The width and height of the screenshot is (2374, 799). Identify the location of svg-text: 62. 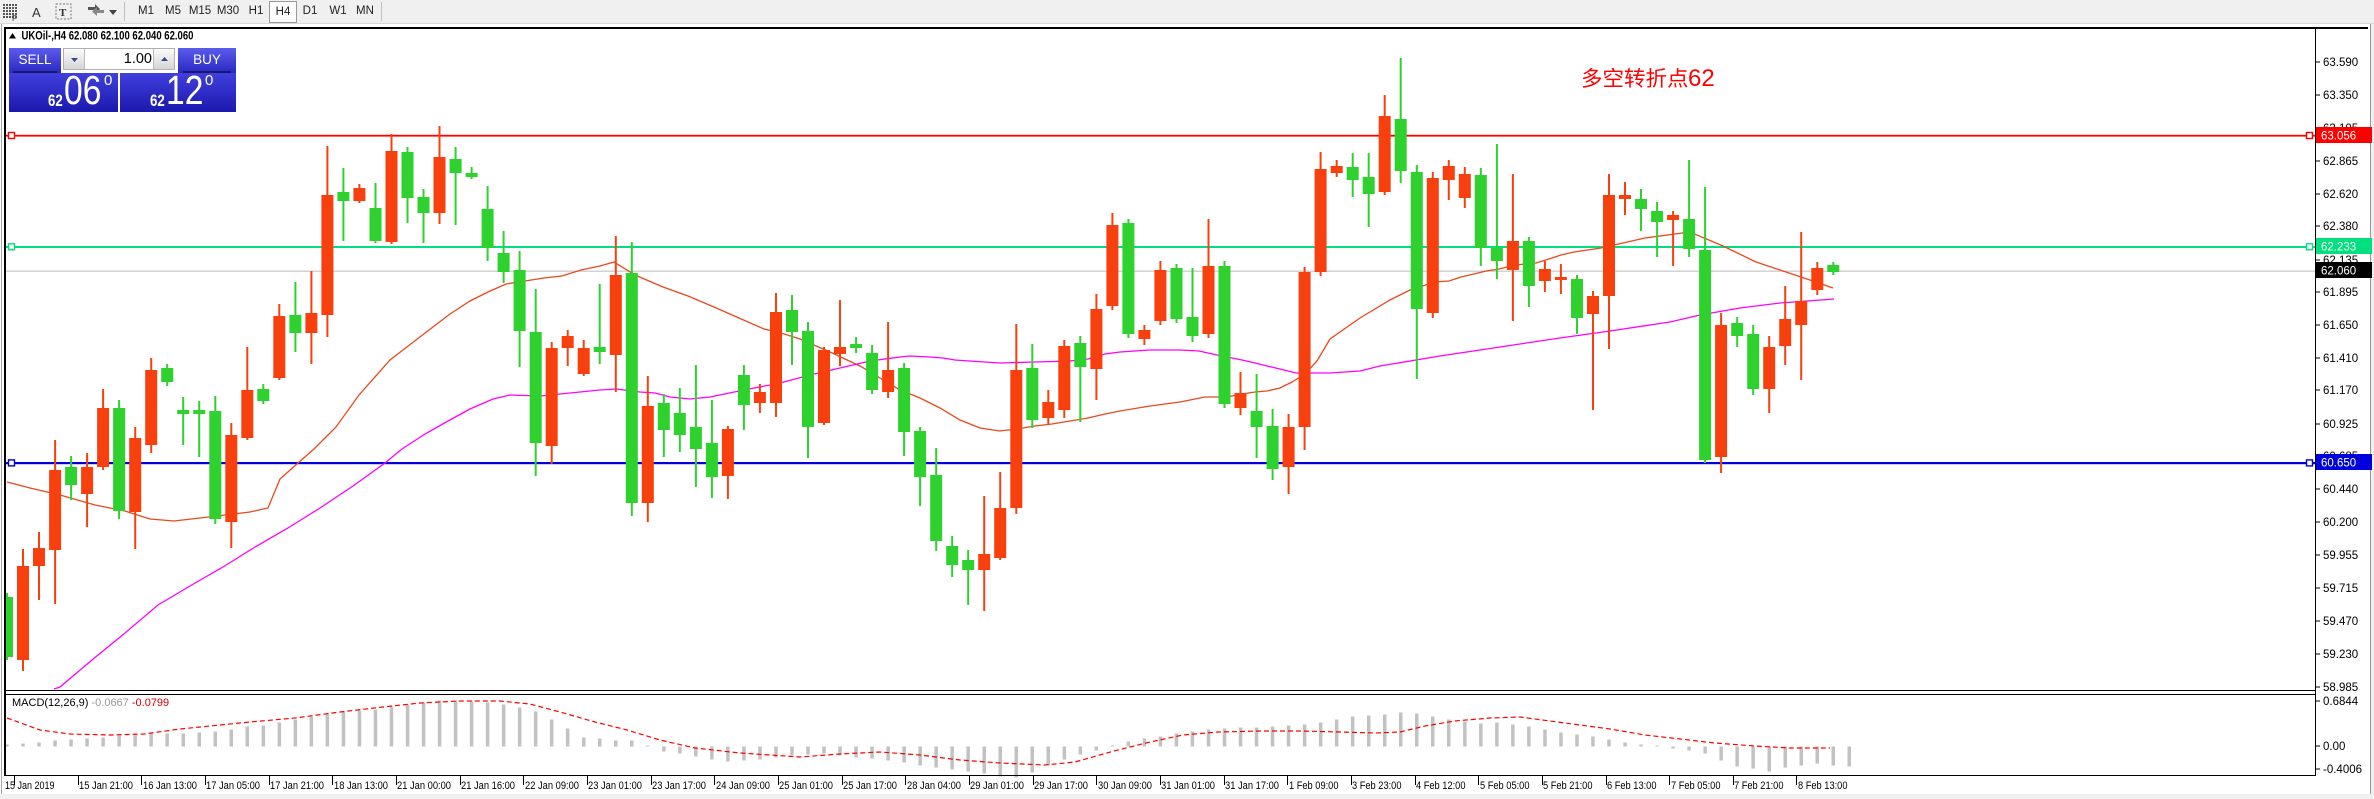
(1701, 78).